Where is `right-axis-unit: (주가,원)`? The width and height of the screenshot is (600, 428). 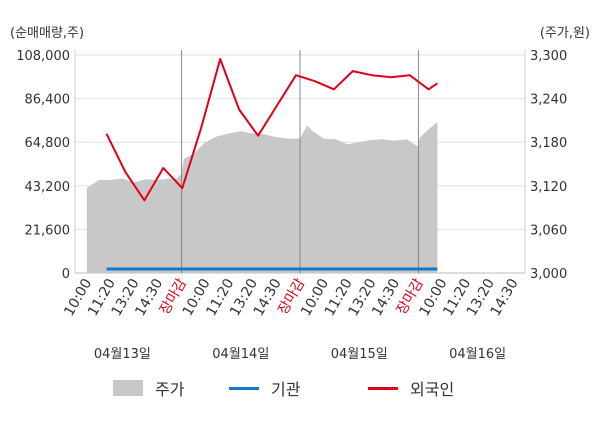 right-axis-unit: (주가,원) is located at coordinates (565, 33).